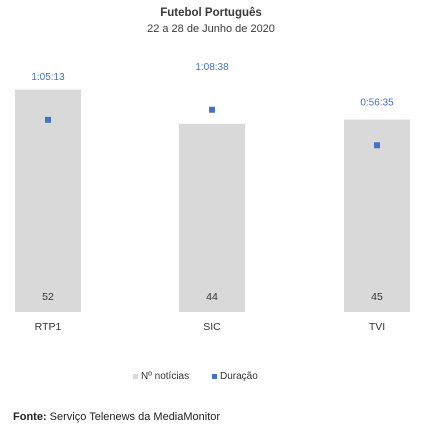  Describe the element at coordinates (212, 218) in the screenshot. I see `bar-sic` at that location.